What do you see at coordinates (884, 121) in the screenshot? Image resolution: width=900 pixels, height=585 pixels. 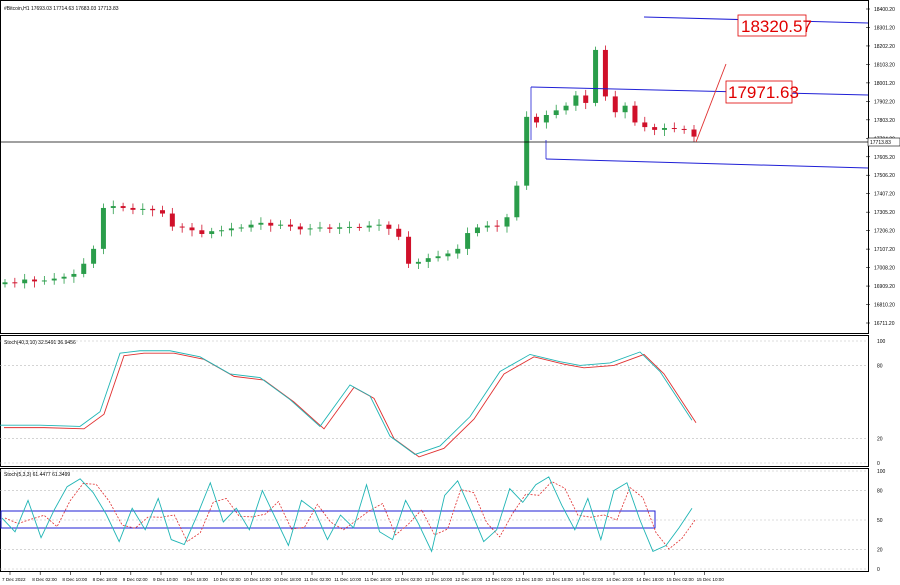 I see `price-tick-label: 17803.20` at bounding box center [884, 121].